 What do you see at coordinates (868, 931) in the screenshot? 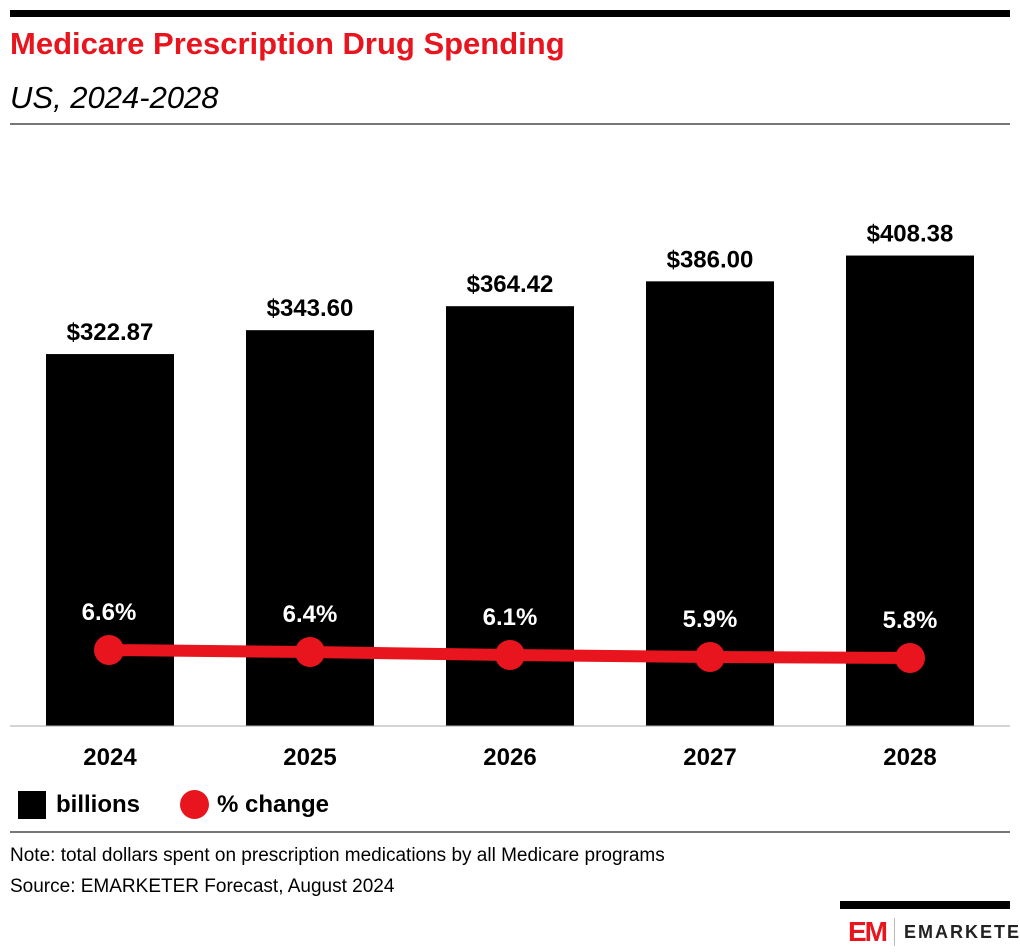
I see `logo-mark: EM` at bounding box center [868, 931].